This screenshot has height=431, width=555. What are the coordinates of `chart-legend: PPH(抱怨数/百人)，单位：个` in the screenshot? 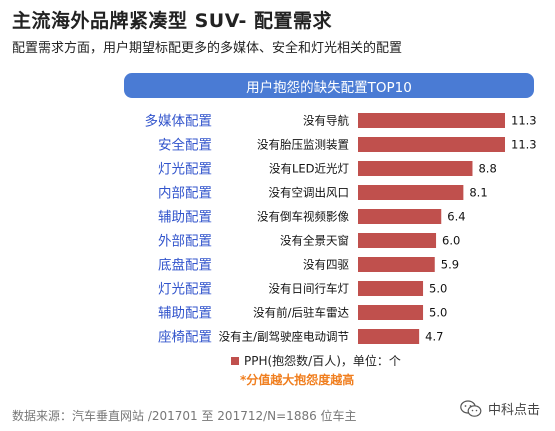 It's located at (316, 360).